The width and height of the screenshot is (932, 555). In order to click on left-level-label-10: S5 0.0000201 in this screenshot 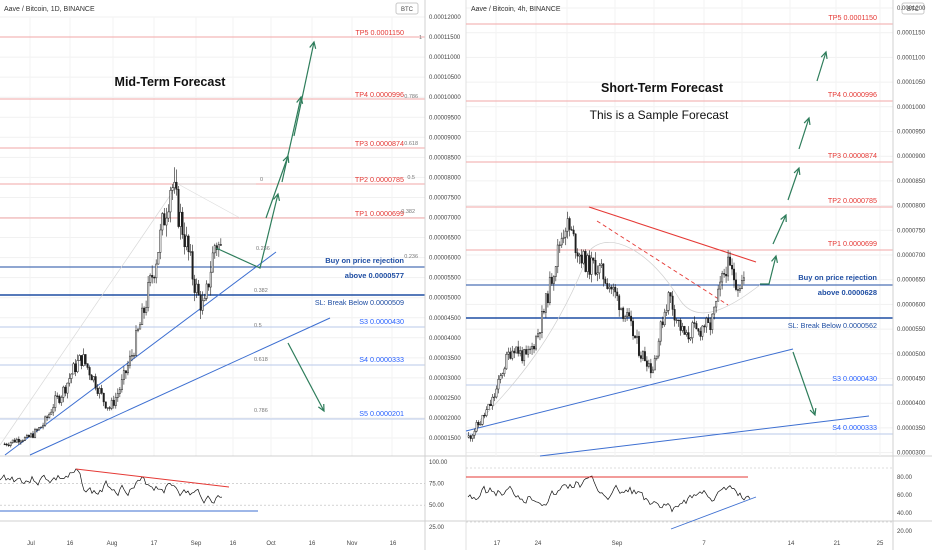, I will do `click(381, 413)`.